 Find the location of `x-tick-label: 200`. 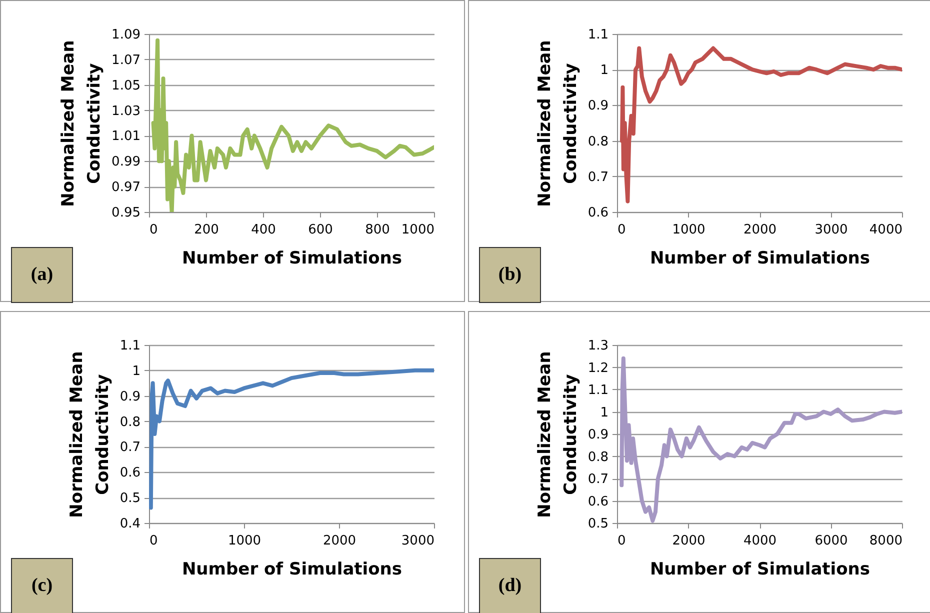

x-tick-label: 200 is located at coordinates (206, 230).